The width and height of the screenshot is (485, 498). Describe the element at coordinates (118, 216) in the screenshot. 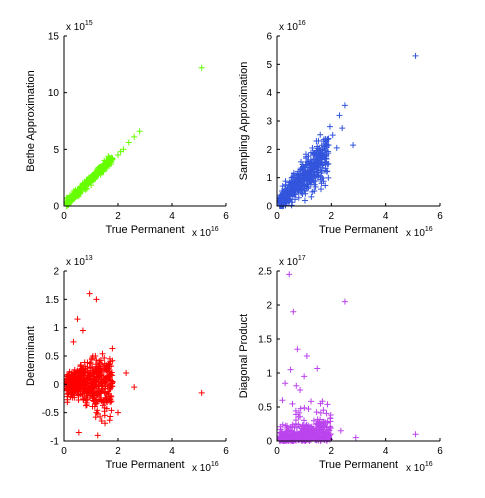

I see `x-tick-label: 2` at that location.